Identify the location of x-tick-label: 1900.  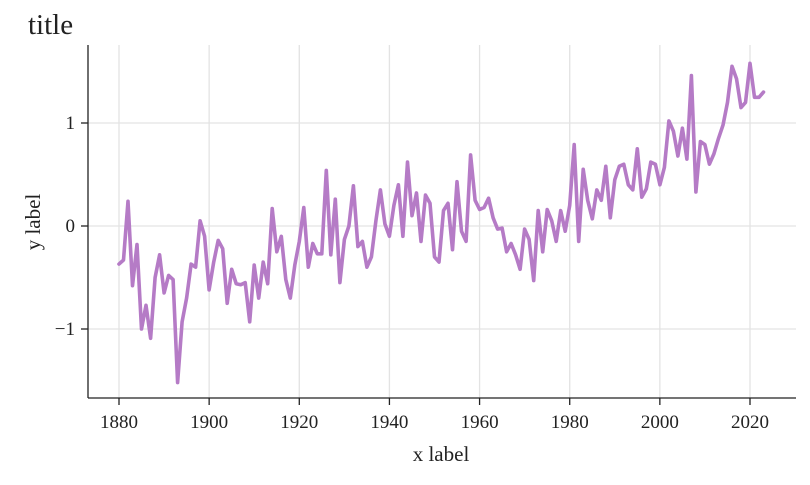
(209, 422).